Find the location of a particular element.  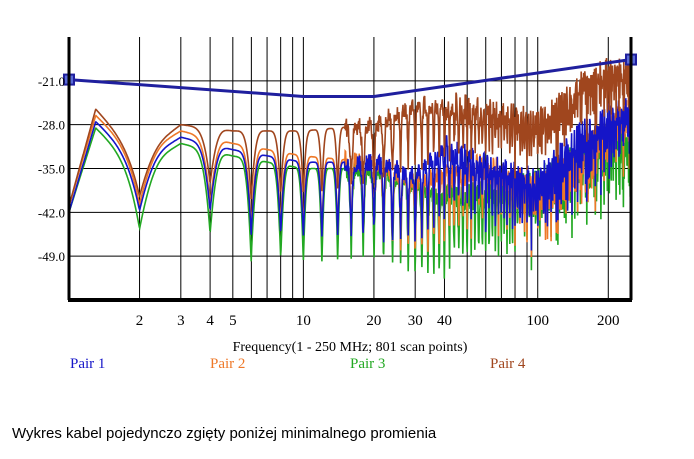

x-tick-label: 10 is located at coordinates (303, 321).